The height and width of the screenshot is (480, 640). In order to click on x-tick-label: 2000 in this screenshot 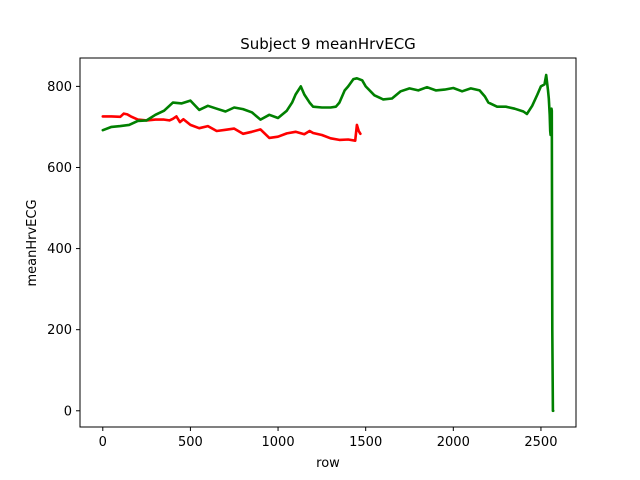, I will do `click(453, 442)`.